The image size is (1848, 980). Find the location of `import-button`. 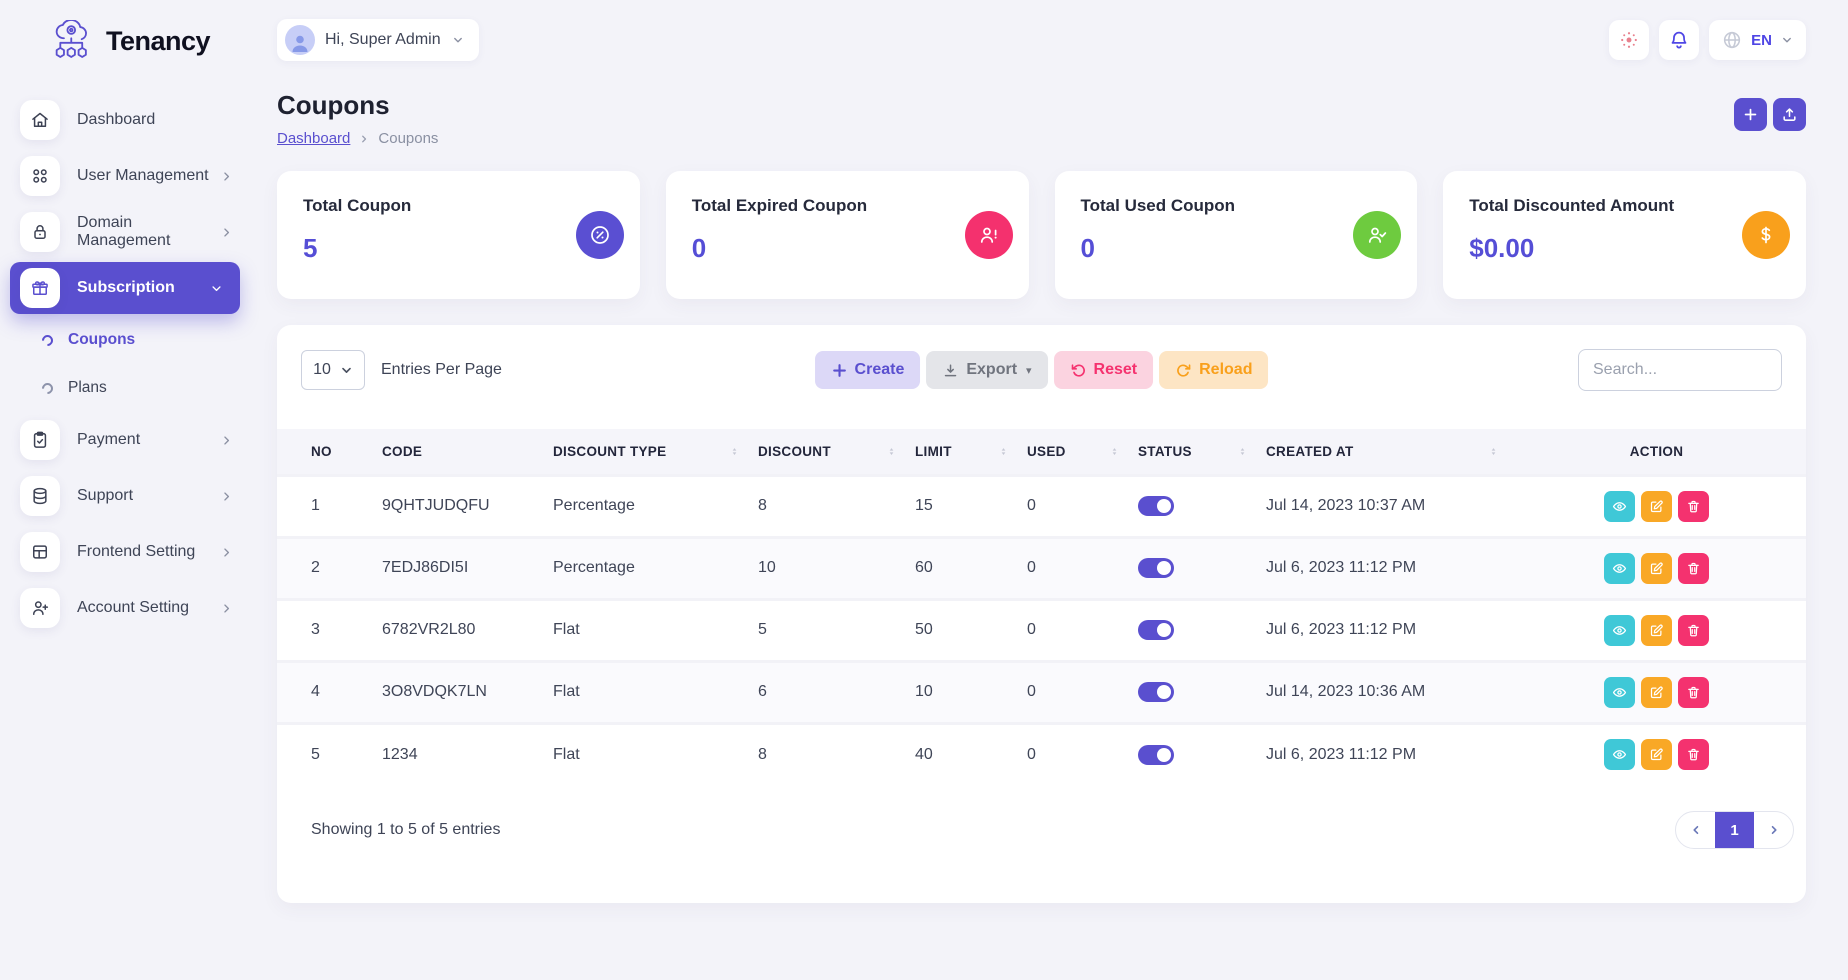

import-button is located at coordinates (1789, 114).